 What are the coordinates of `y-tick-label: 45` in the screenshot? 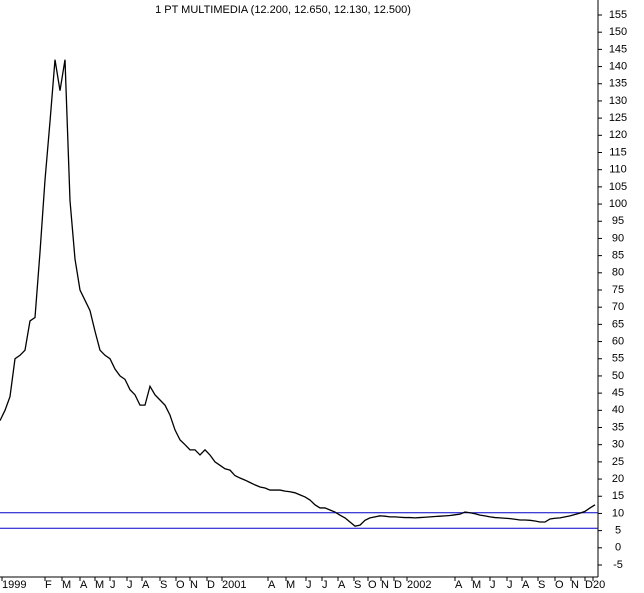 It's located at (618, 393).